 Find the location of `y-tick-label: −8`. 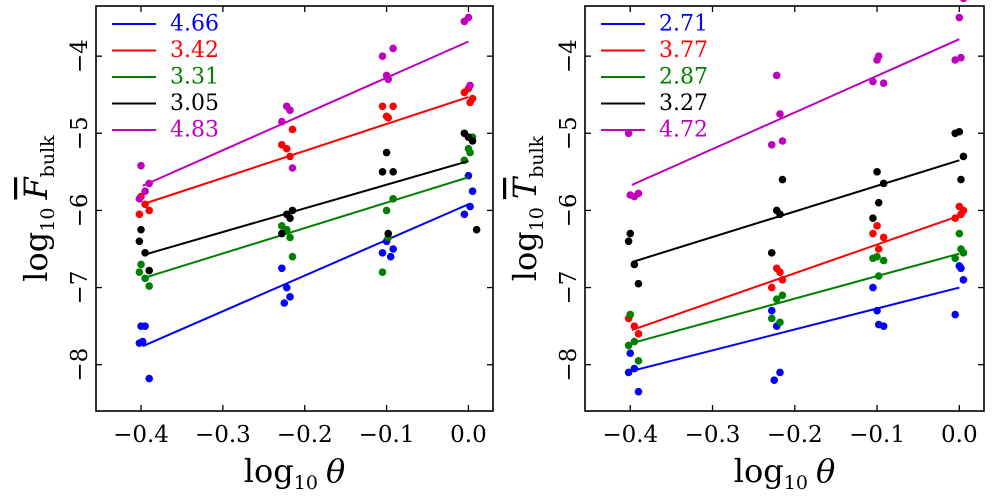

y-tick-label: −8 is located at coordinates (80, 365).